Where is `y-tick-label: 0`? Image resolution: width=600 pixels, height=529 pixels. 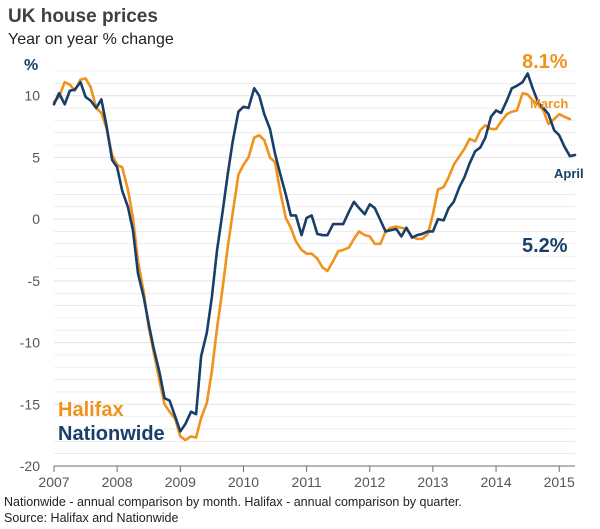
y-tick-label: 0 is located at coordinates (36, 219).